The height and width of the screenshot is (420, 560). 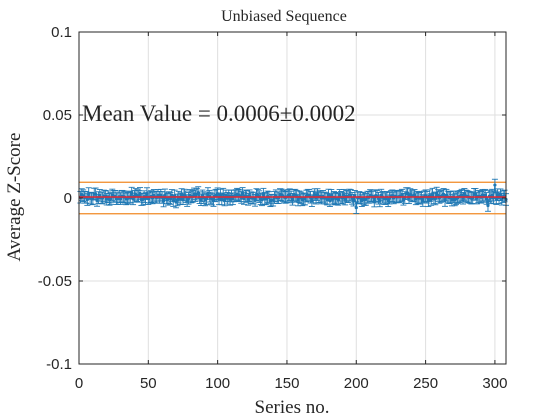 I want to click on x-tick-label: 0, so click(x=79, y=383).